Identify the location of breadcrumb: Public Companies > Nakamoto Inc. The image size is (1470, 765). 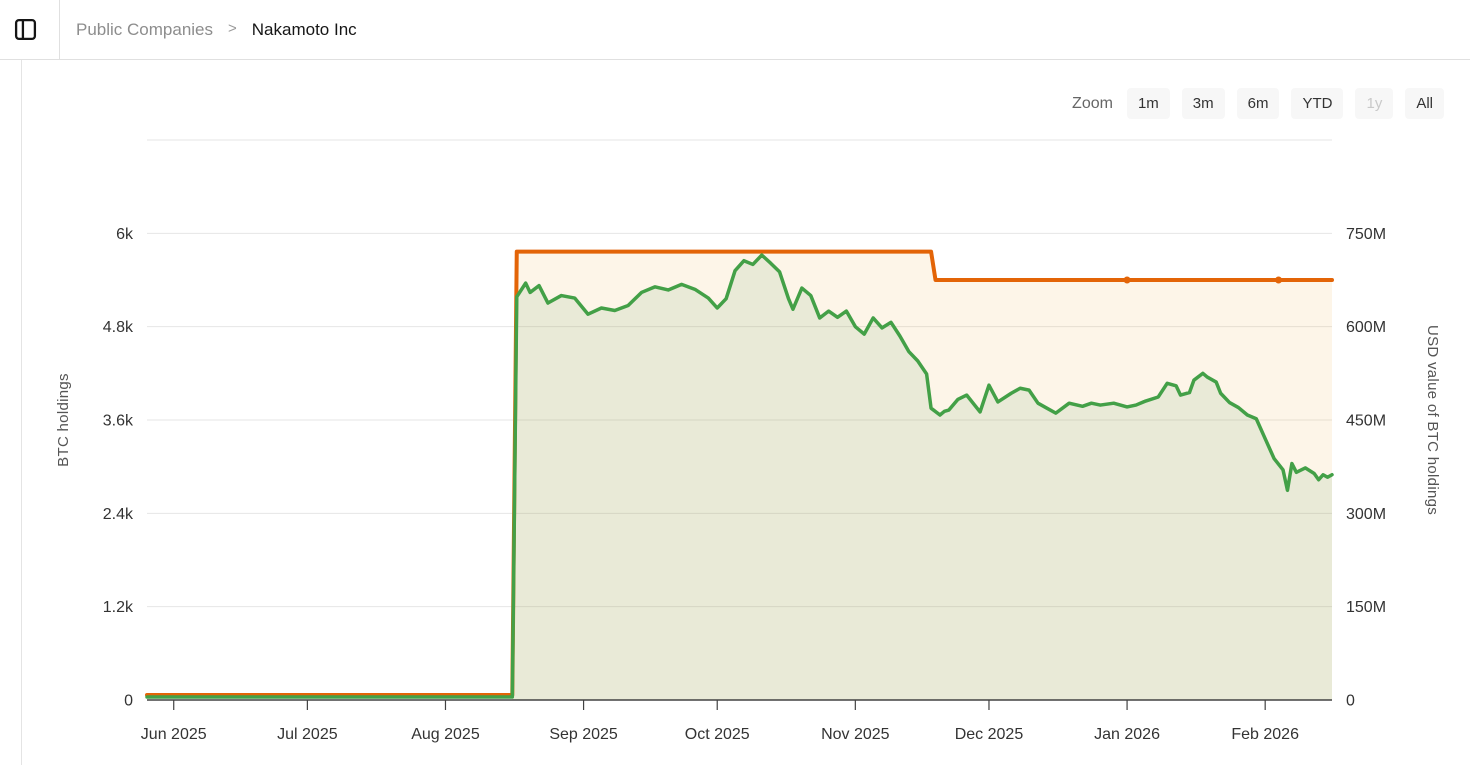
(216, 30).